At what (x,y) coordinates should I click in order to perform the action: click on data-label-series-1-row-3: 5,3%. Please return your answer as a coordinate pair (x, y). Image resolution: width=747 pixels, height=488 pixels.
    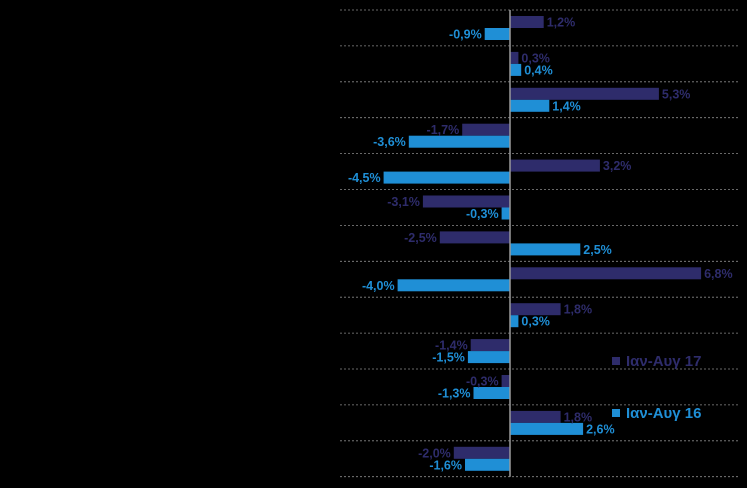
    Looking at the image, I should click on (676, 94).